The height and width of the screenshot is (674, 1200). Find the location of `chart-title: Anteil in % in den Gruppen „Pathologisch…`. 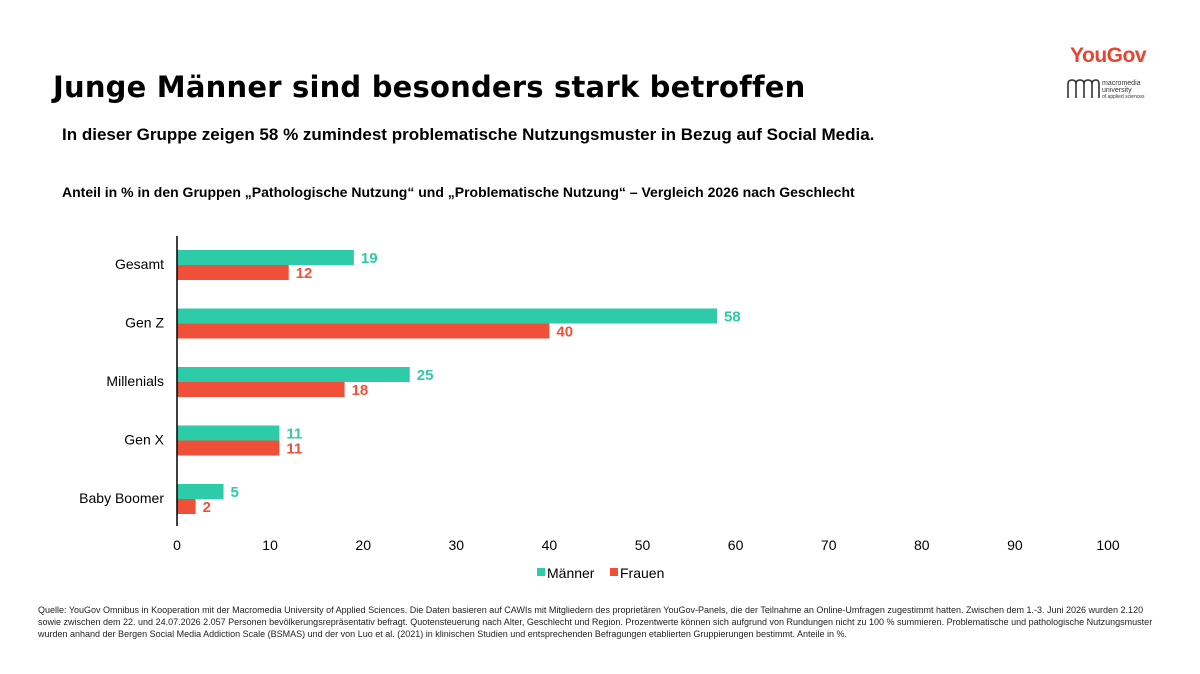

chart-title: Anteil in % in den Gruppen „Pathologisch… is located at coordinates (458, 192).